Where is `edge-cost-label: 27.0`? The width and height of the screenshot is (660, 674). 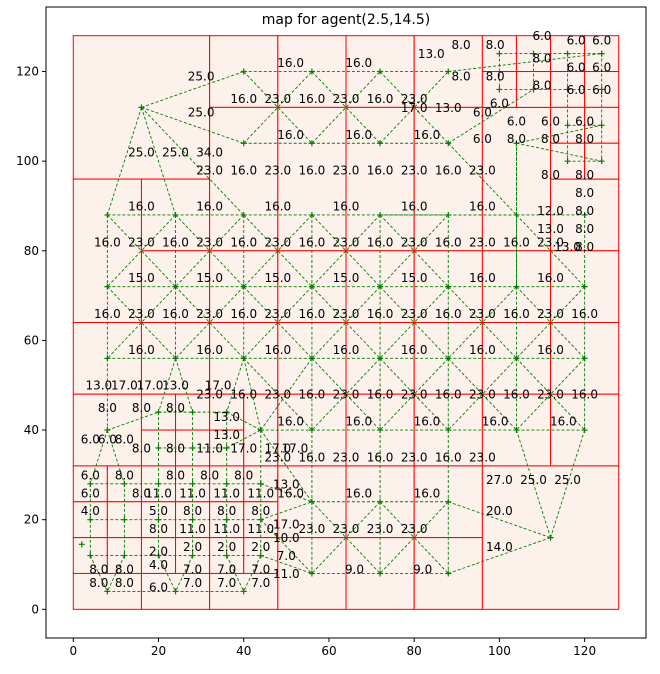 edge-cost-label: 27.0 is located at coordinates (499, 480).